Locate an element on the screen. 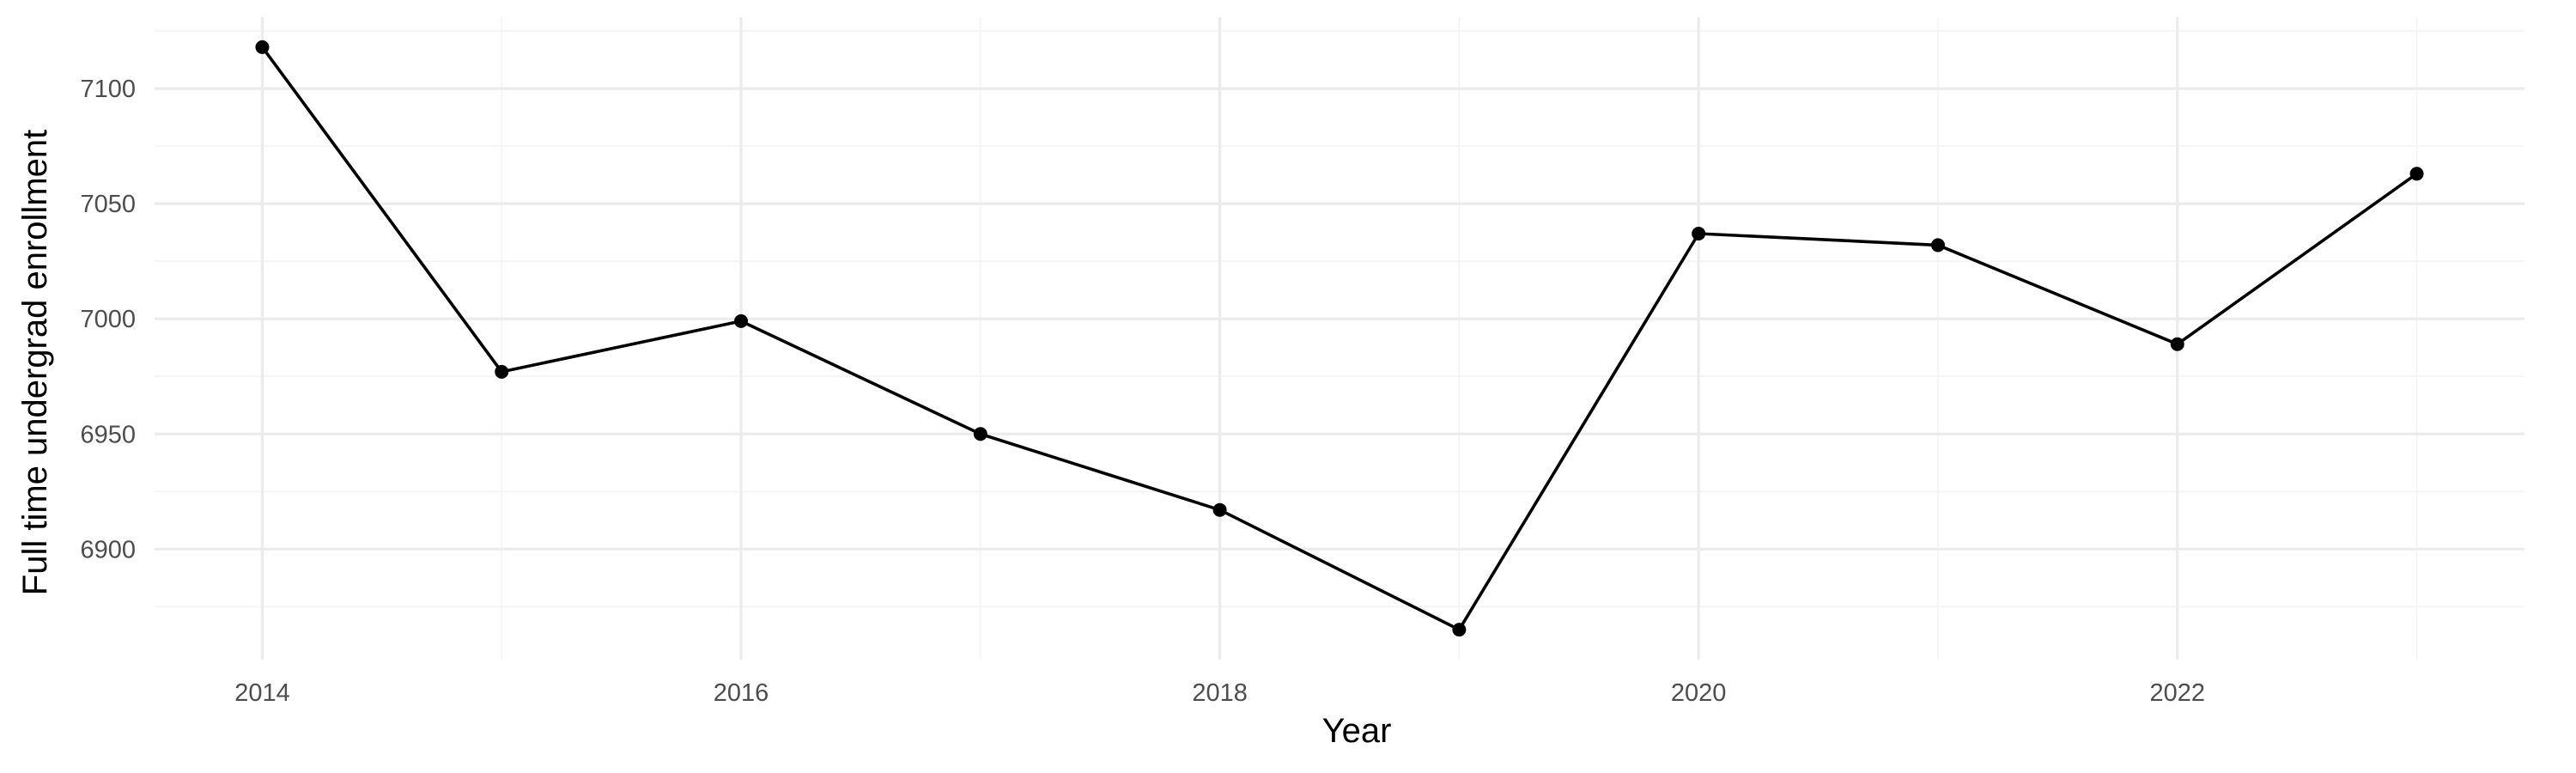  x-tick-label: 2022 is located at coordinates (2177, 693).